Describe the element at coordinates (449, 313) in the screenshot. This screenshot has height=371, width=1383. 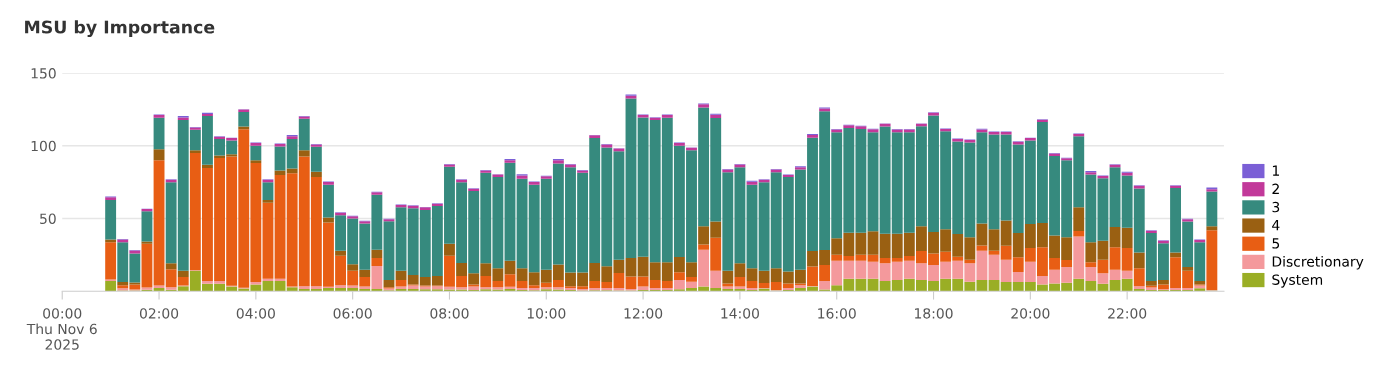
I see `x-tick-label: 08:00` at that location.